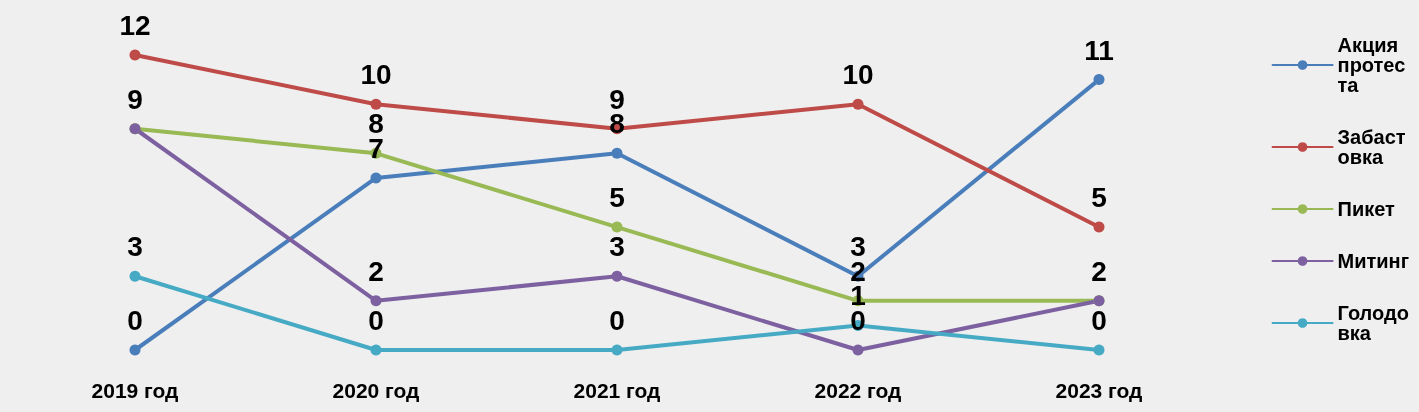 This screenshot has width=1419, height=412. I want to click on data-label: 11, so click(1099, 50).